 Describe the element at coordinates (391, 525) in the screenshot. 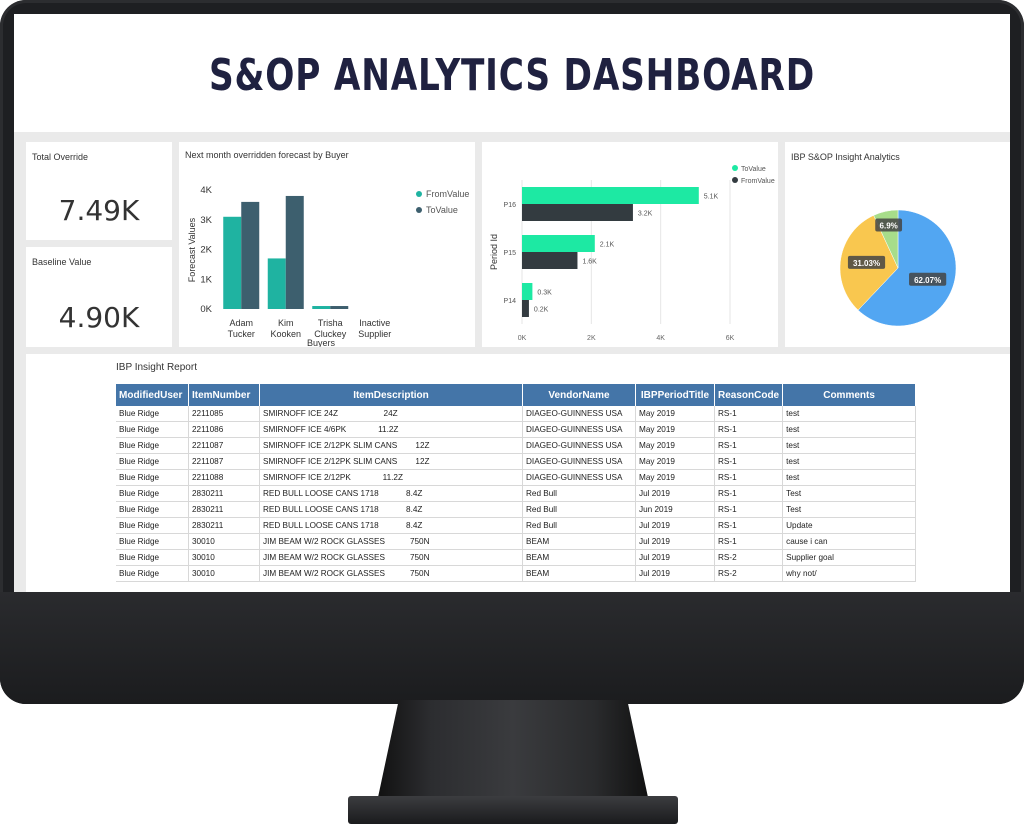

I see `table-cell: RED BULL LOOSE CANS 1718 8.4Z` at that location.